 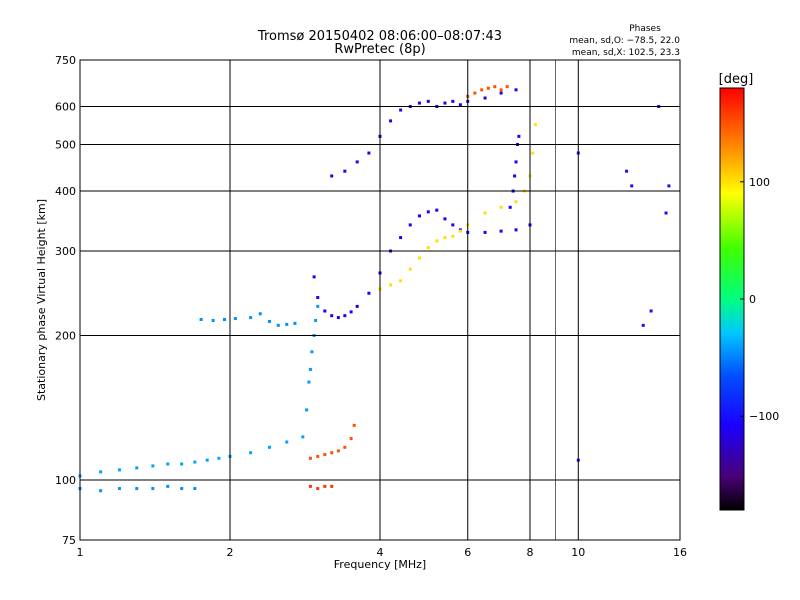 I want to click on colorbar-ticks: 100 0 −100, so click(x=759, y=299).